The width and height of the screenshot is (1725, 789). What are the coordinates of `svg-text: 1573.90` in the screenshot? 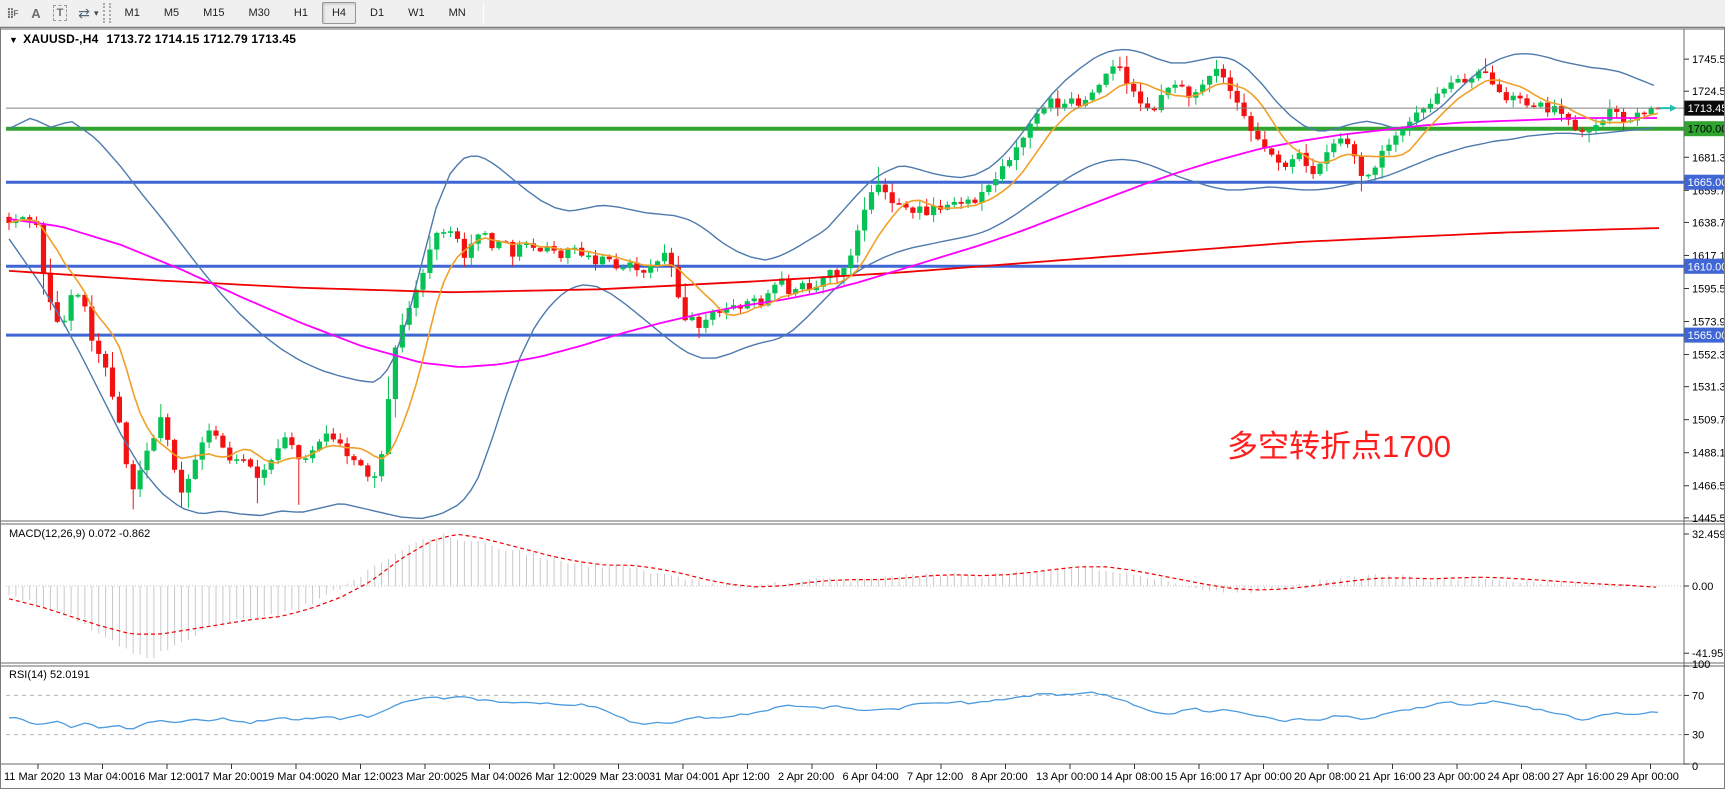 It's located at (1708, 323).